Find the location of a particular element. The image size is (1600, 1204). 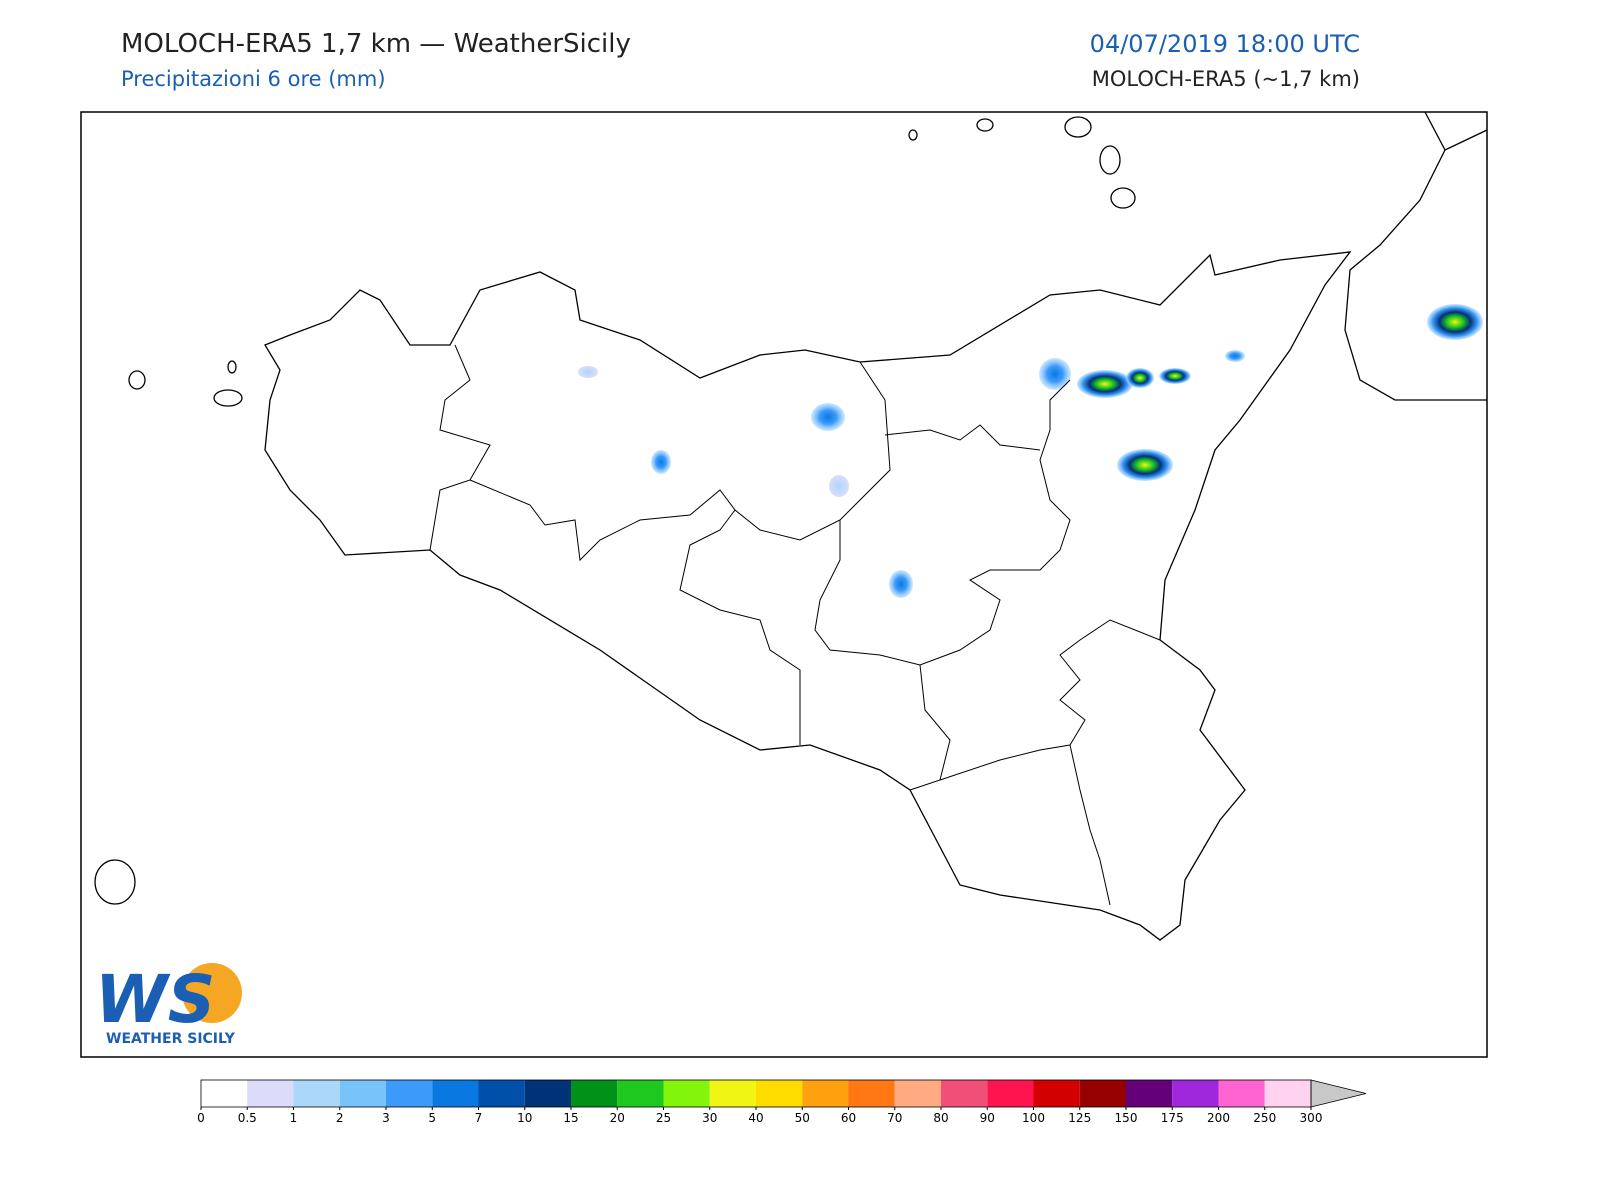

logo-sun is located at coordinates (212, 993).